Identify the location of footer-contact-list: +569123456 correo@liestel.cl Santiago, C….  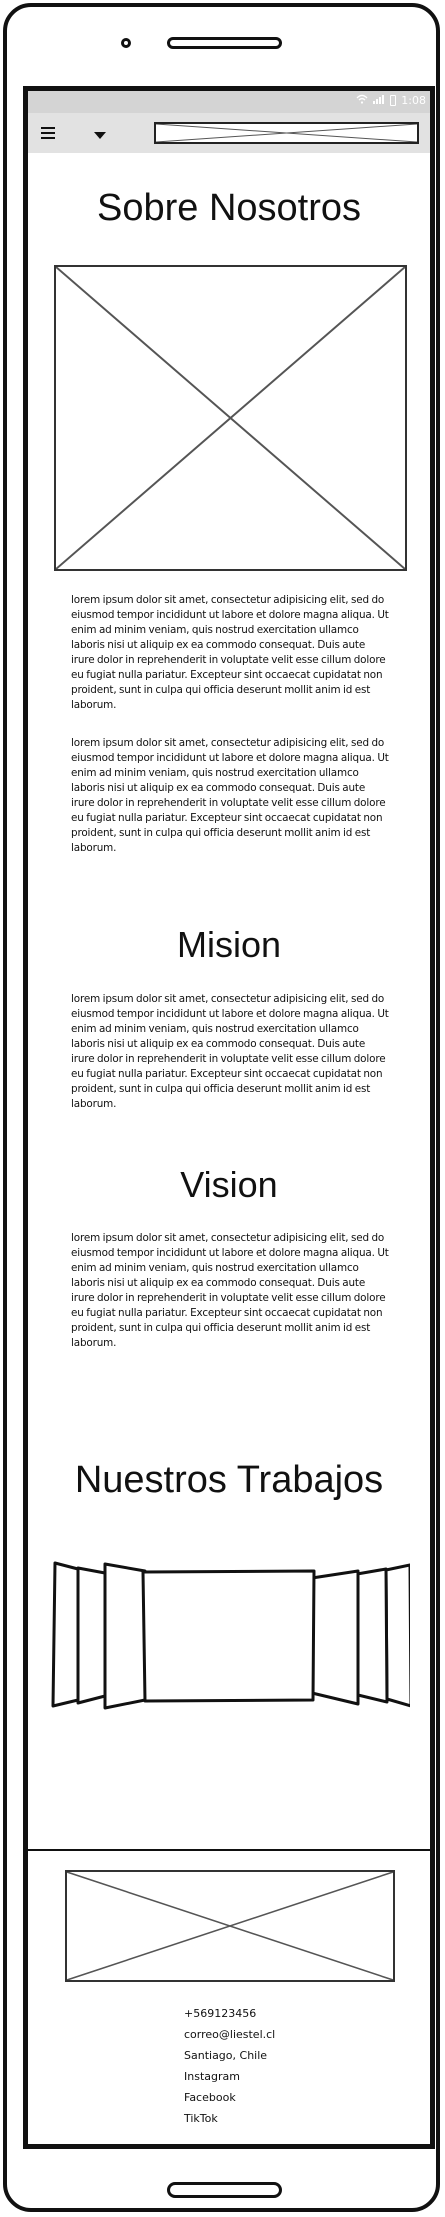
(284, 2066).